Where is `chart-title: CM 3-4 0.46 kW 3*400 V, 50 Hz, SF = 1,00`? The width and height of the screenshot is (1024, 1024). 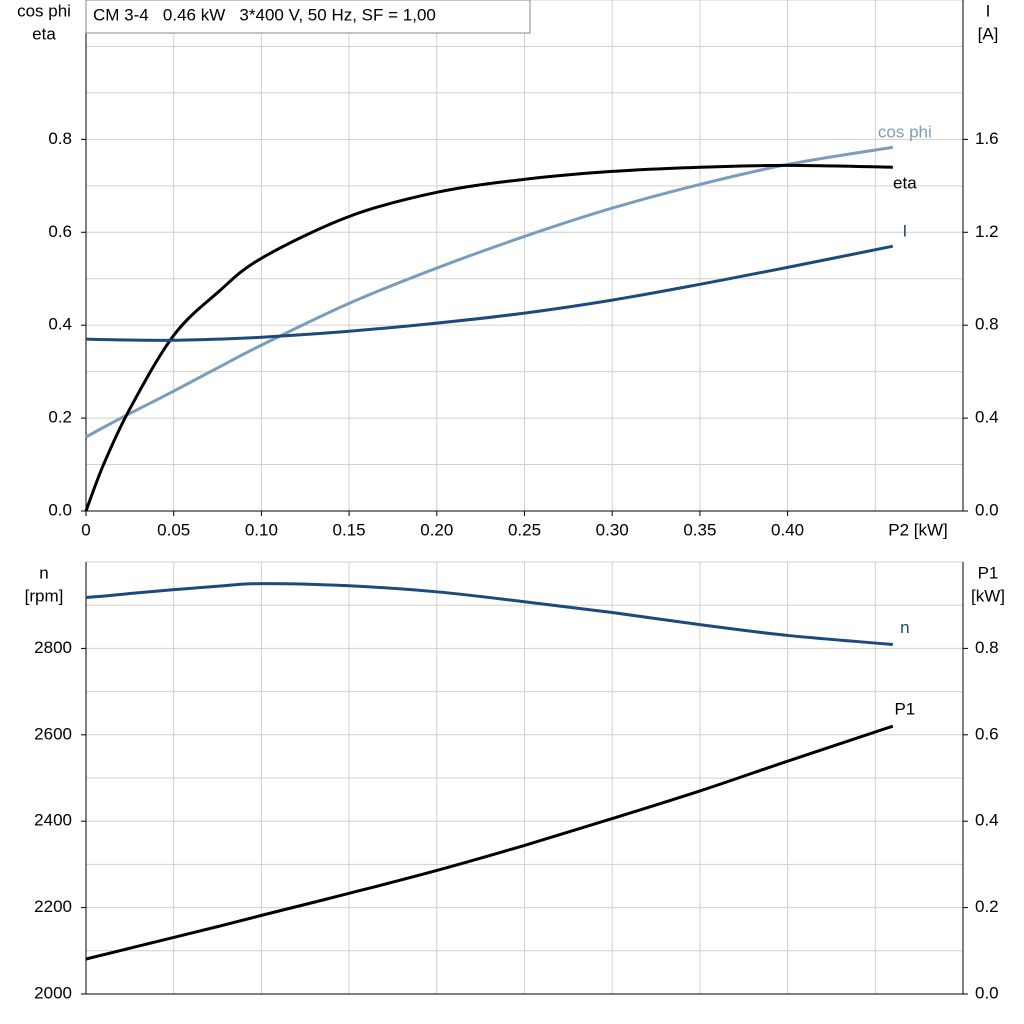 chart-title: CM 3-4 0.46 kW 3*400 V, 50 Hz, SF = 1,00 is located at coordinates (264, 14).